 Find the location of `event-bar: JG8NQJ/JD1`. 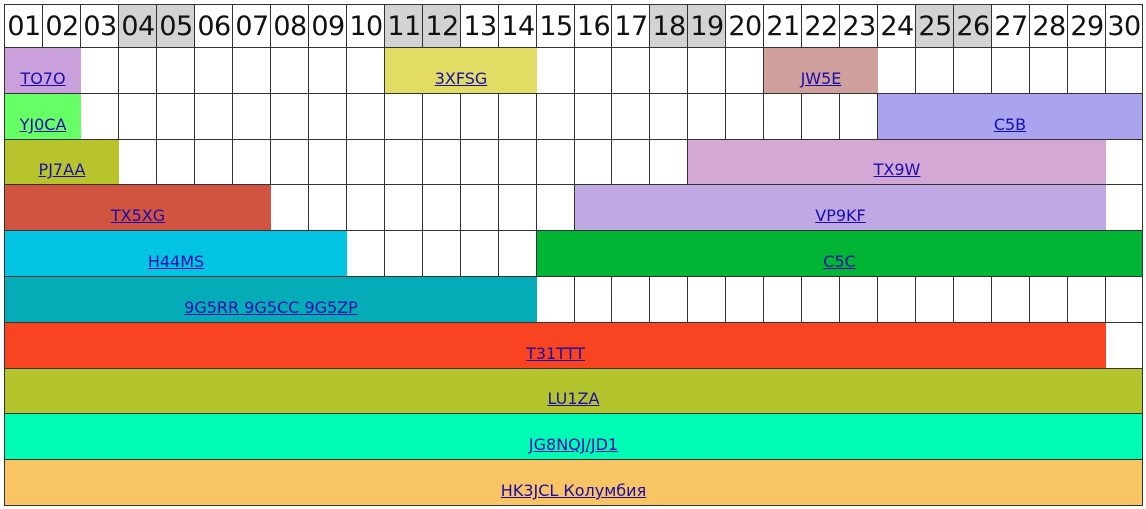

event-bar: JG8NQJ/JD1 is located at coordinates (573, 437).